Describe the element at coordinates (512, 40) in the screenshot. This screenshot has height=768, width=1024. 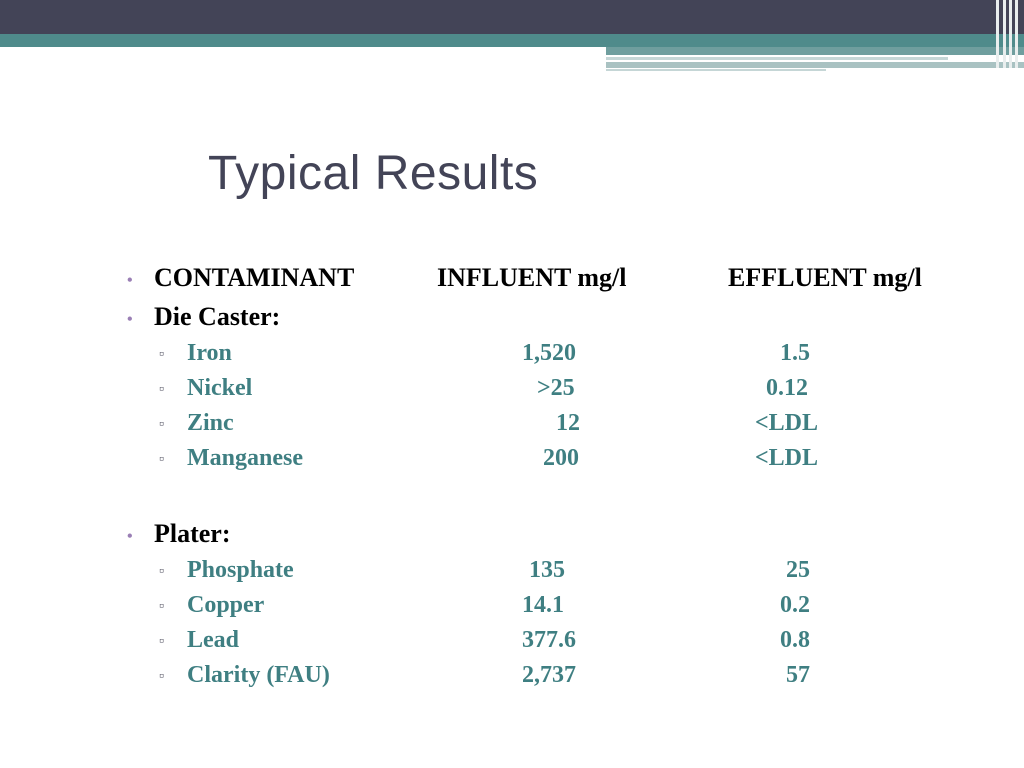
I see `header-band-teal` at that location.